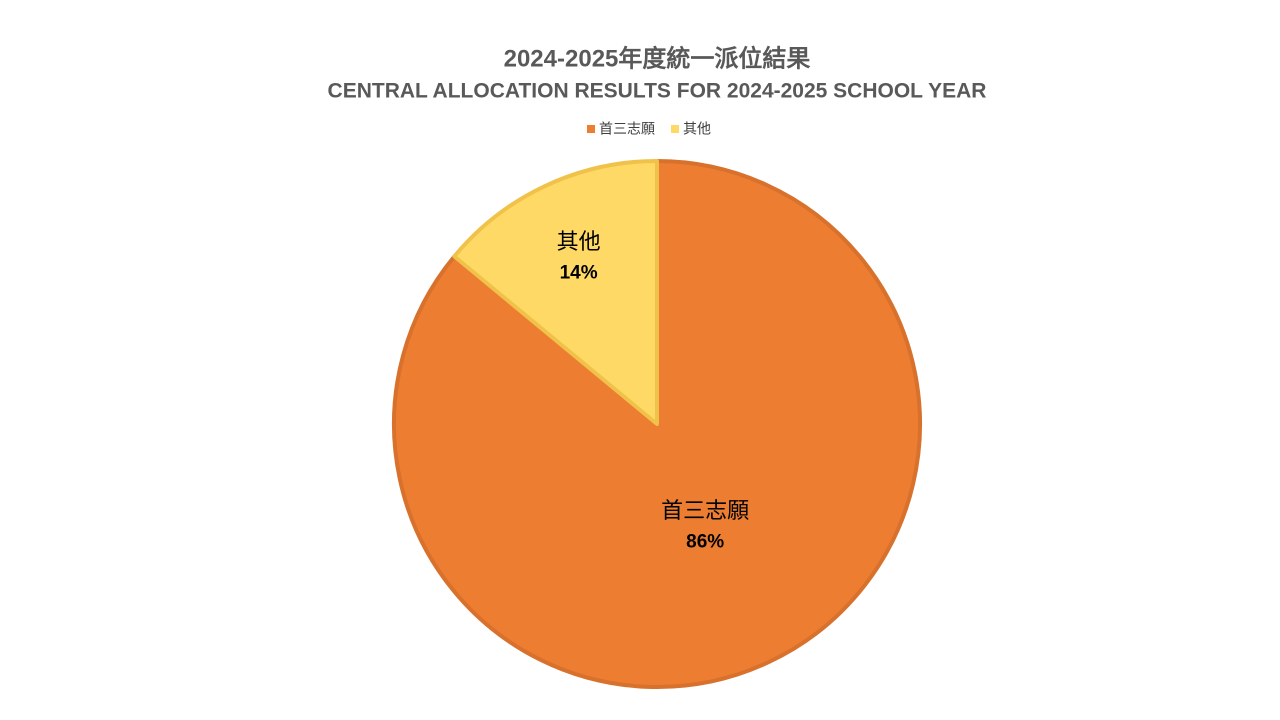 This screenshot has width=1280, height=720. Describe the element at coordinates (657, 58) in the screenshot. I see `chart-title: 2024-2025年度統一派位結果` at that location.